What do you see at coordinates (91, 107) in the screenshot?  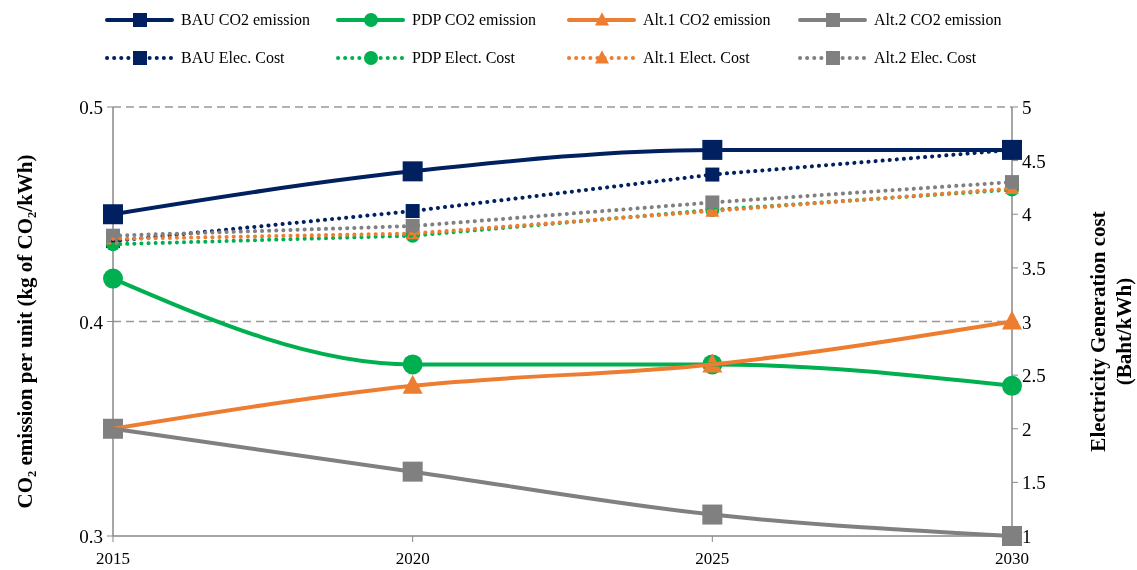 I see `y-tick-label: 0.5` at bounding box center [91, 107].